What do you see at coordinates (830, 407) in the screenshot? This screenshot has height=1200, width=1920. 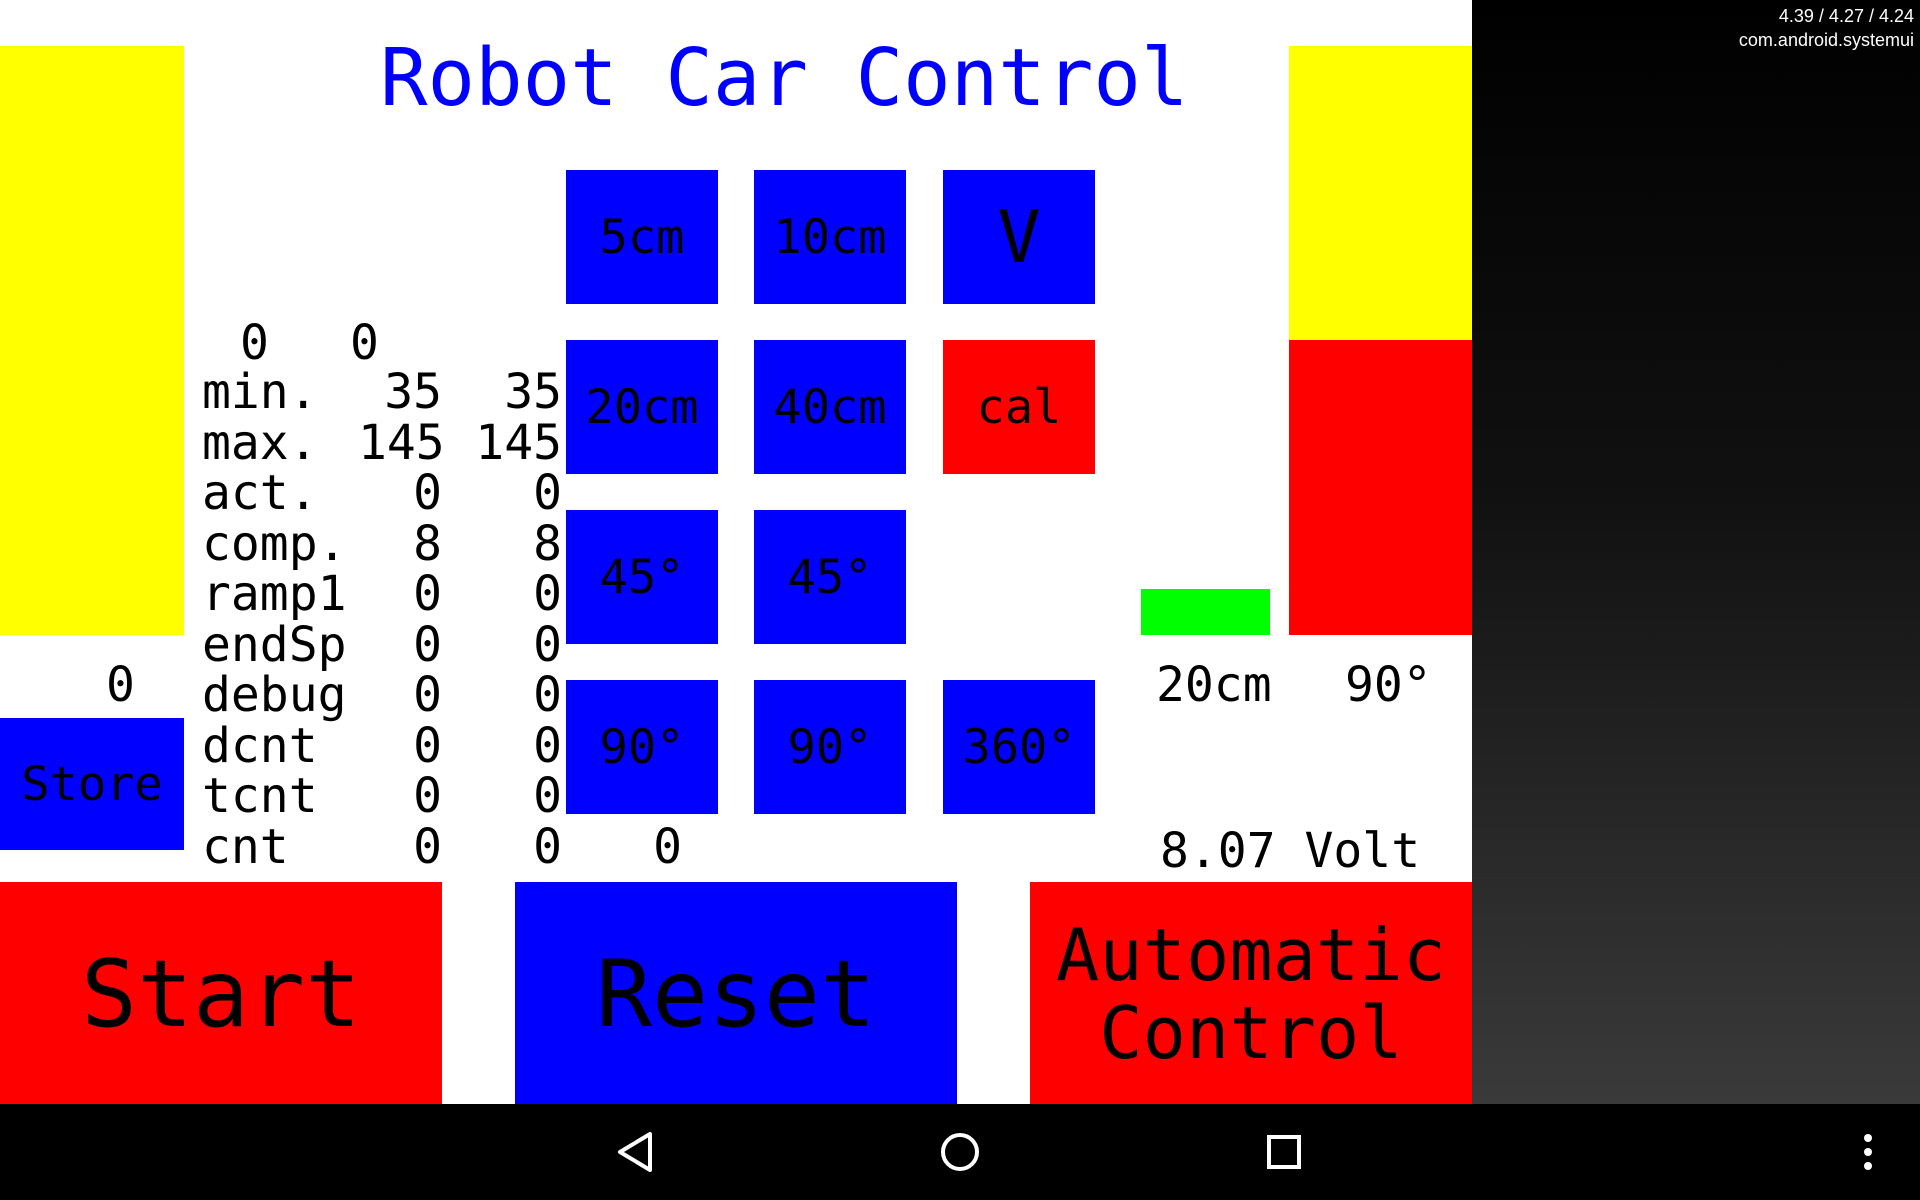 I see `distance-40cm-button: 40cm` at bounding box center [830, 407].